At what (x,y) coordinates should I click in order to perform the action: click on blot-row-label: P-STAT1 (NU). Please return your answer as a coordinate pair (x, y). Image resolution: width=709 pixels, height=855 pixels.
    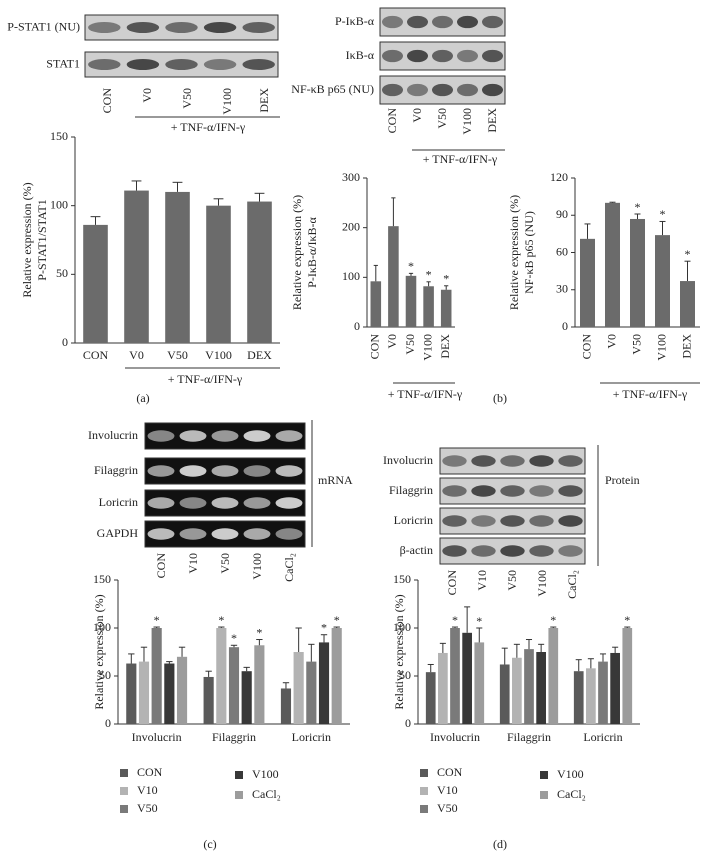
    Looking at the image, I should click on (43, 26).